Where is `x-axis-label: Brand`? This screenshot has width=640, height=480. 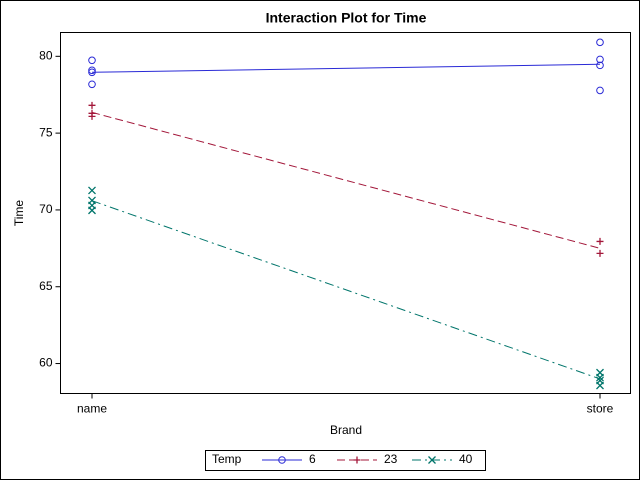
x-axis-label: Brand is located at coordinates (346, 430).